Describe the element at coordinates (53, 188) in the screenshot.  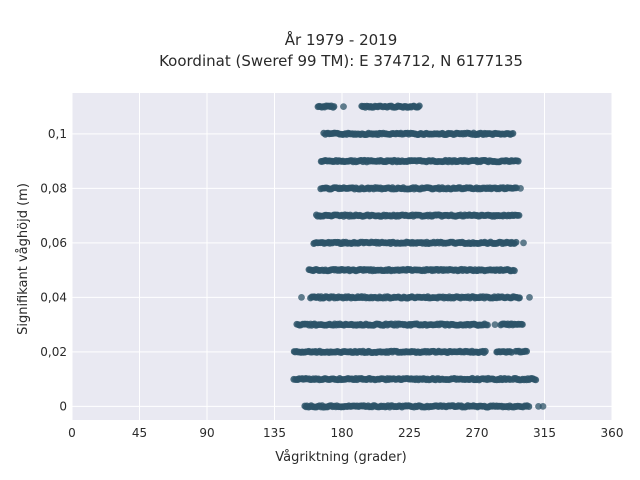
I see `y-tick-label: 0,08` at that location.